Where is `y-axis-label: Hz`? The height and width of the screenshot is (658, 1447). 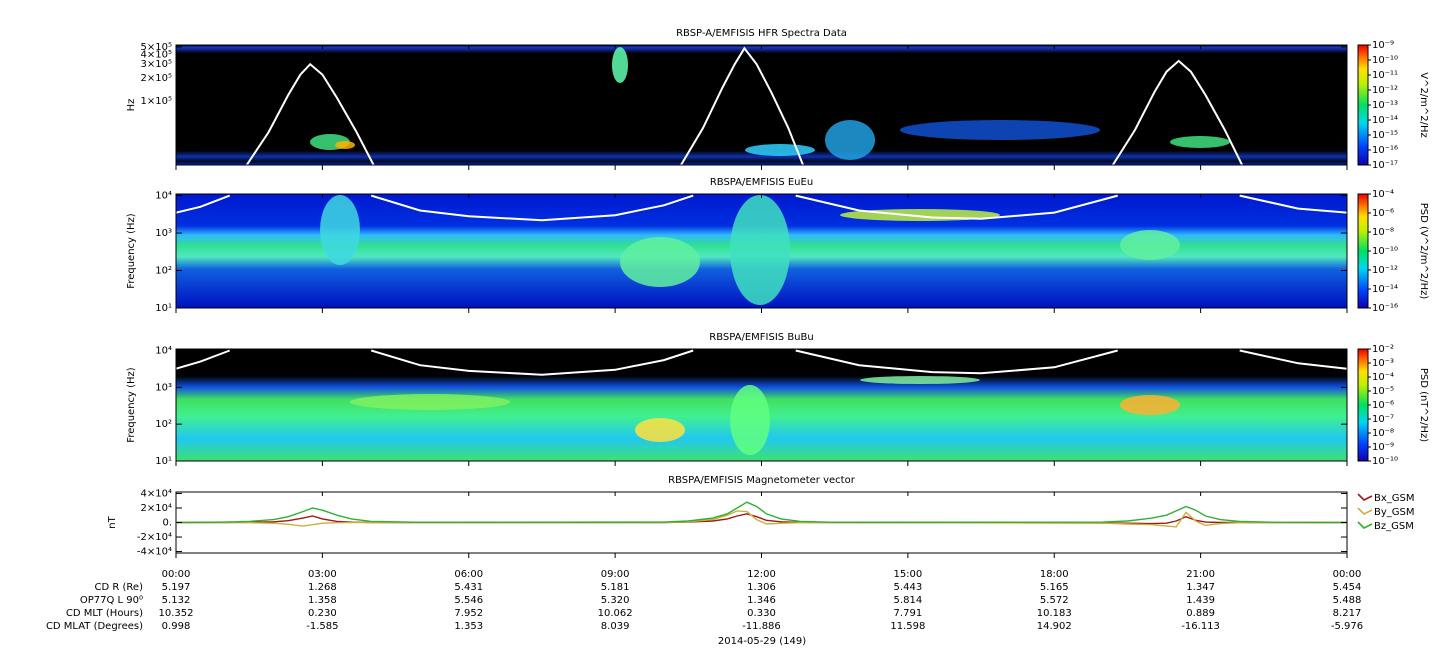 y-axis-label: Hz is located at coordinates (131, 105).